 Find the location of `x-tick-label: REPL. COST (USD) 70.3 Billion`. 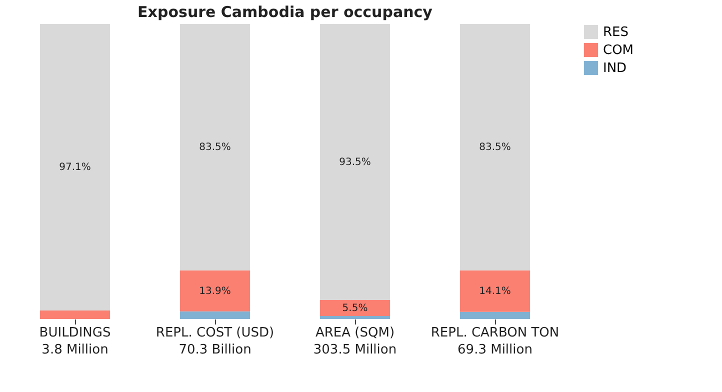

x-tick-label: REPL. COST (USD) 70.3 Billion is located at coordinates (215, 342).